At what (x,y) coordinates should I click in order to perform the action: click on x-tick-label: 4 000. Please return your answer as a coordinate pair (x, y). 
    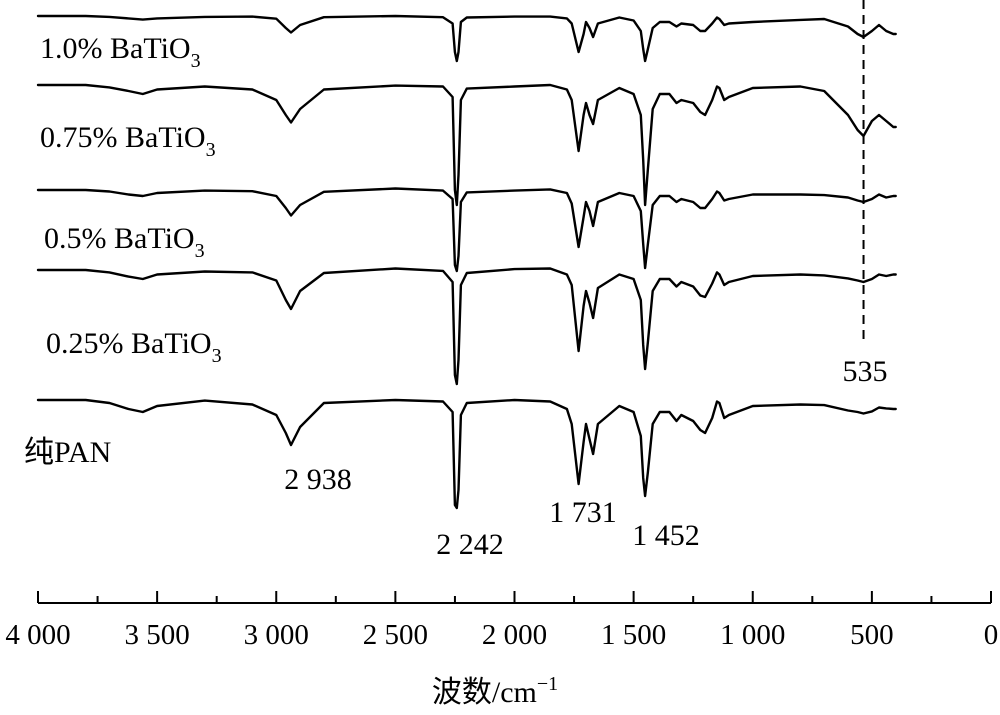
    Looking at the image, I should click on (37, 635).